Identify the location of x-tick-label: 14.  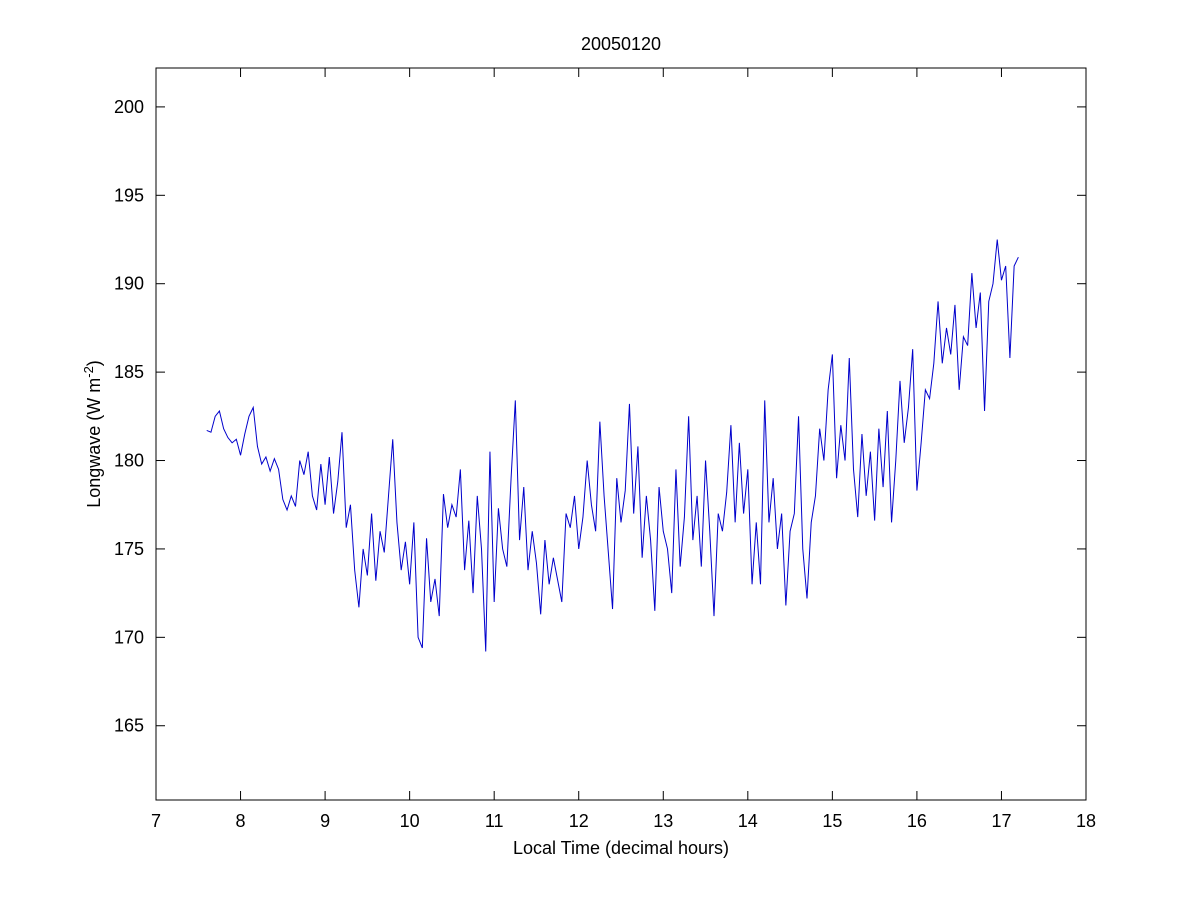
(748, 821).